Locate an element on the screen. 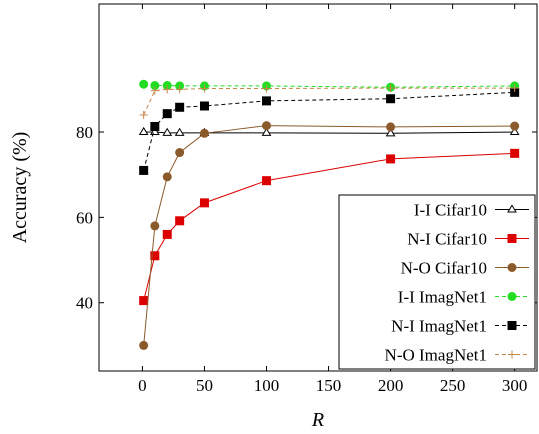 The height and width of the screenshot is (434, 539). x-tick-label-1: 0 is located at coordinates (142, 385).